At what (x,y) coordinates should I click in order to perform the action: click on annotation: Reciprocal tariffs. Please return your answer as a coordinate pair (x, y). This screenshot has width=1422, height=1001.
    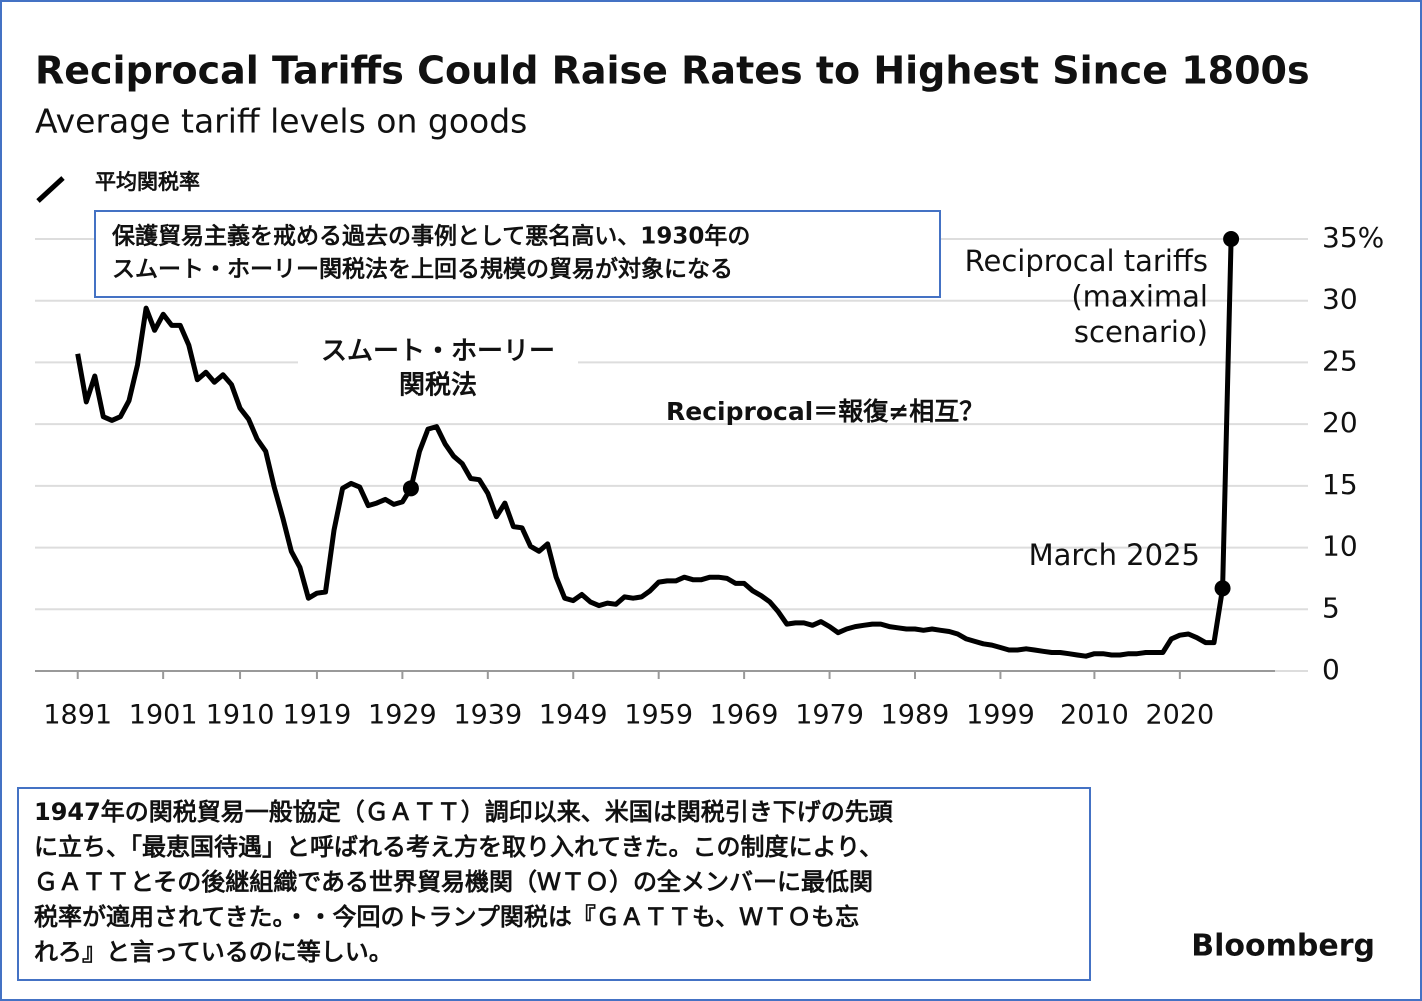
    Looking at the image, I should click on (1086, 261).